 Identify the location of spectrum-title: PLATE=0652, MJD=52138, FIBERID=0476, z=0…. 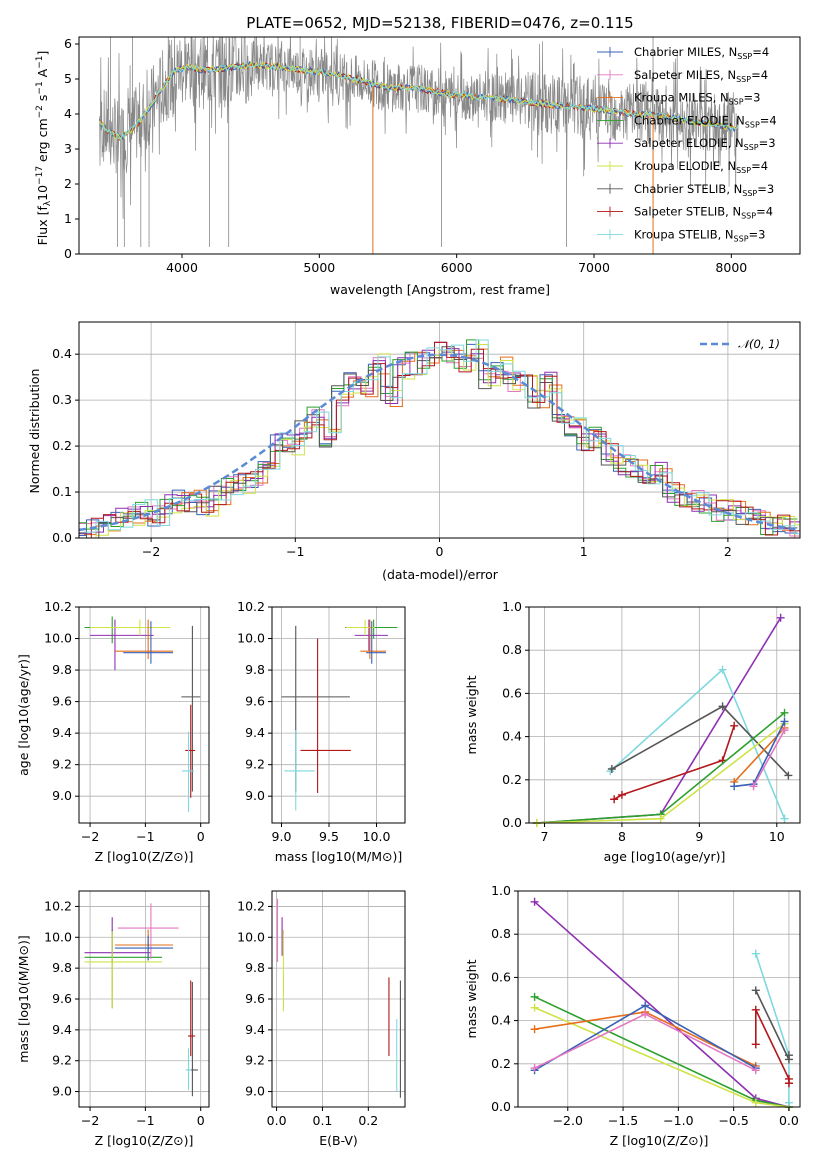
(439, 23).